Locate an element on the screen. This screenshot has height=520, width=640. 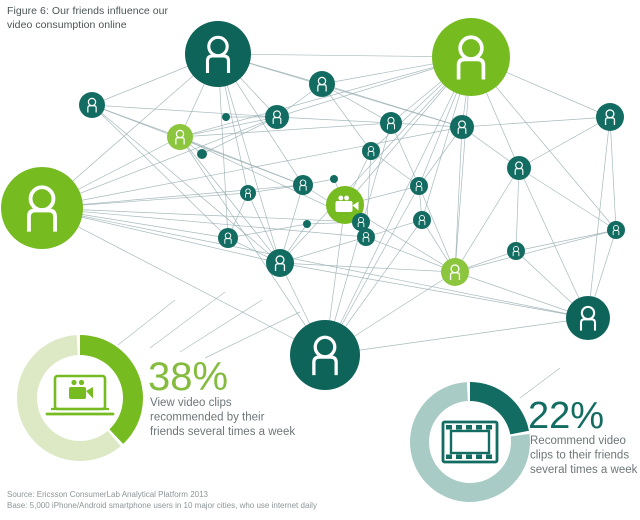
network-node-n21 is located at coordinates (228, 238).